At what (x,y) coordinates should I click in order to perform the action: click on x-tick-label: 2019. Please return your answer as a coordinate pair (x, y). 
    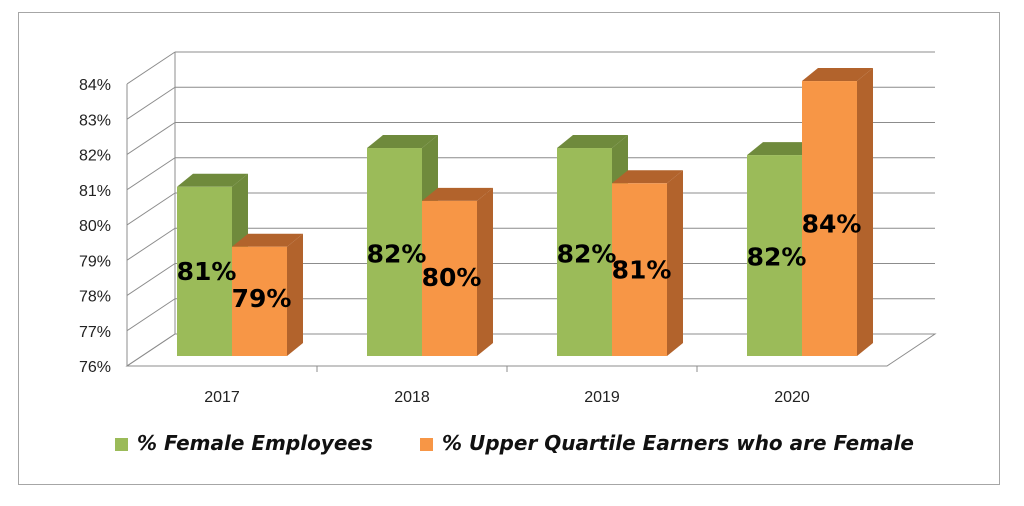
    Looking at the image, I should click on (602, 397).